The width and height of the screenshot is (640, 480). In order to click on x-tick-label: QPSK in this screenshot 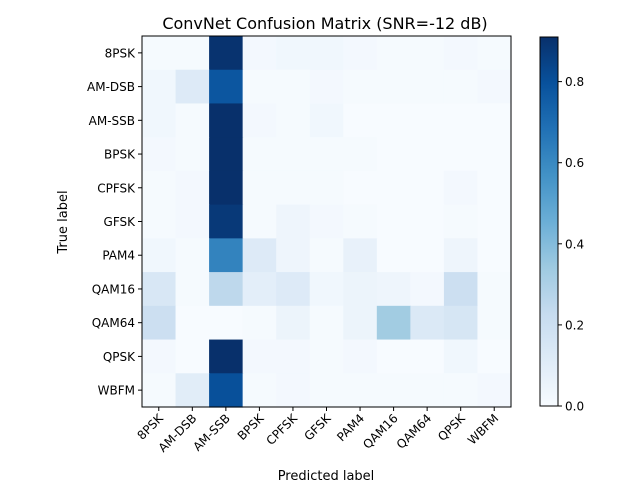, I will do `click(451, 426)`.